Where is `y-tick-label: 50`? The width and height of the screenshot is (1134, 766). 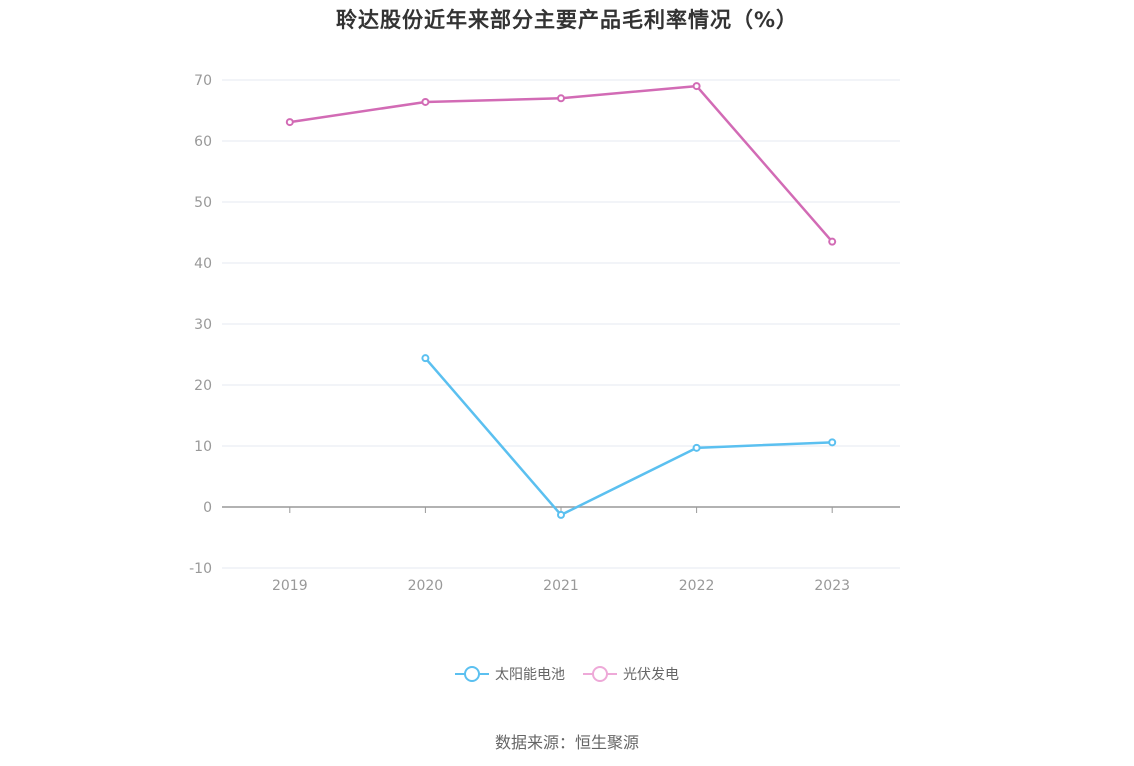
y-tick-label: 50 is located at coordinates (203, 203).